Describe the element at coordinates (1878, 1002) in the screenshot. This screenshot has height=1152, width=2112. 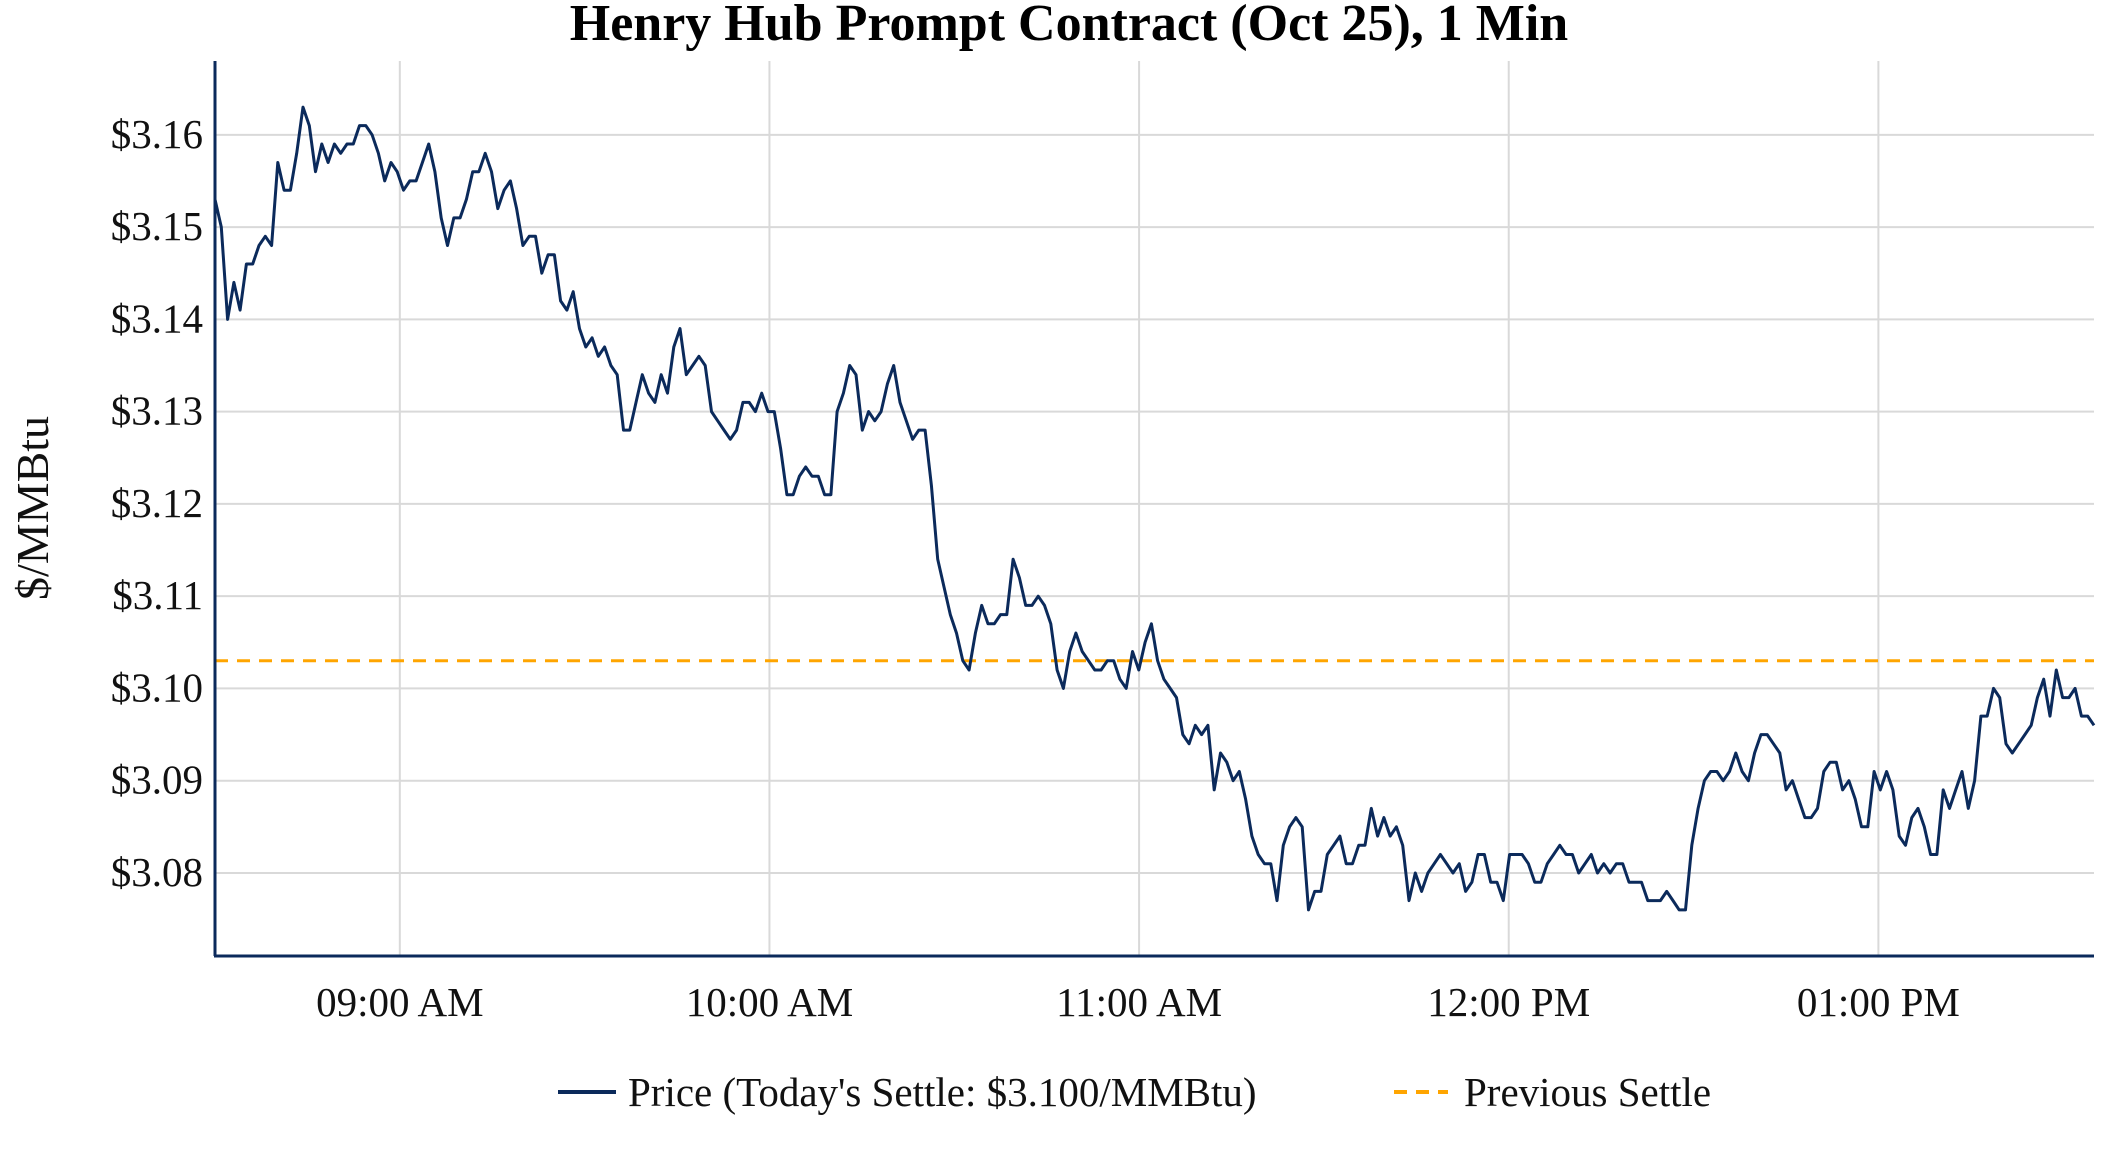
I see `x-tick-label: 01:00 PM` at that location.